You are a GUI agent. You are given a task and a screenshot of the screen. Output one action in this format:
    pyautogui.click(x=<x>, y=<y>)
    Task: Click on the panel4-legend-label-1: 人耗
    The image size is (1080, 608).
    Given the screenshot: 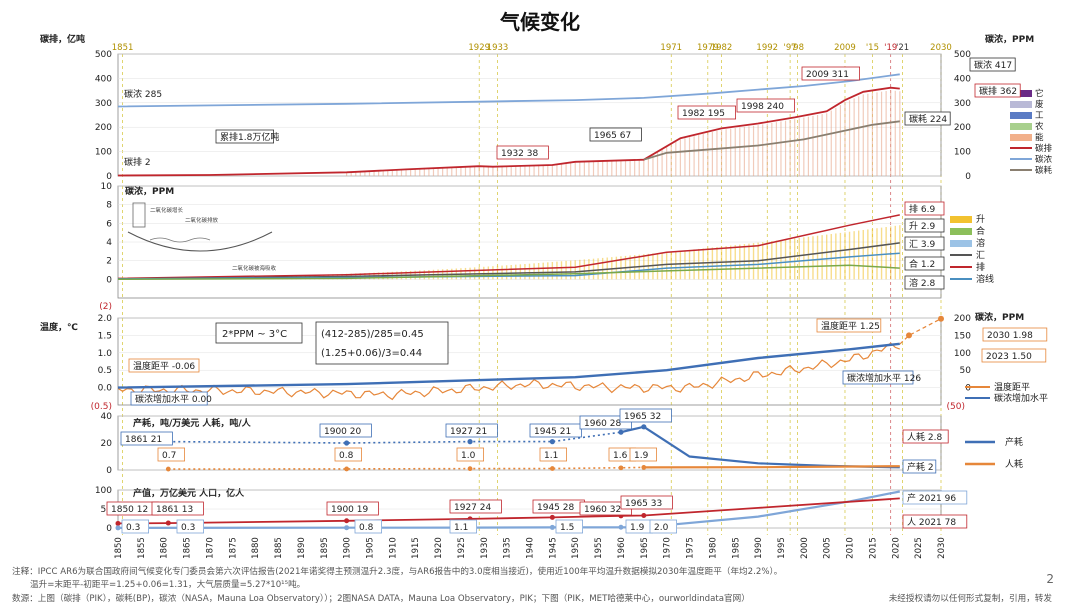 What is the action you would take?
    pyautogui.click(x=1014, y=464)
    